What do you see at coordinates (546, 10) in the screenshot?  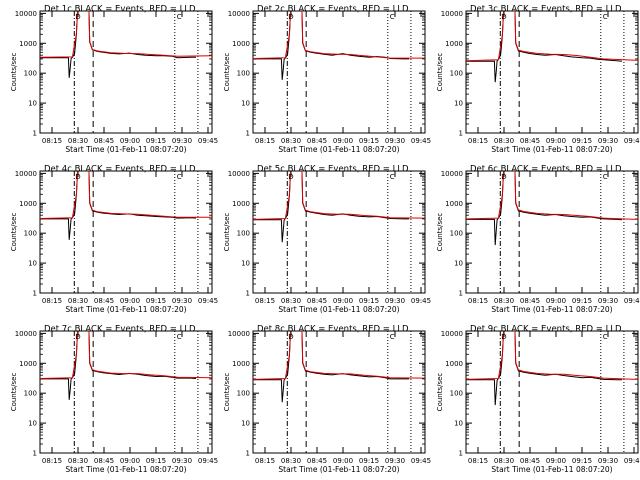 I see `panel-title: Det 3c BLACK = Events, RED = LLD` at bounding box center [546, 10].